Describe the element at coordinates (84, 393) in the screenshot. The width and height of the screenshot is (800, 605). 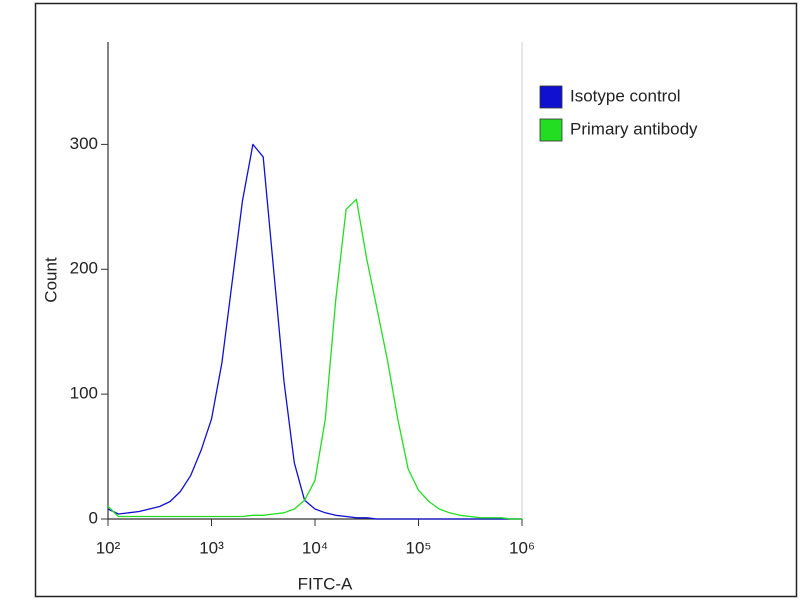
I see `y-tick-label: 100` at that location.